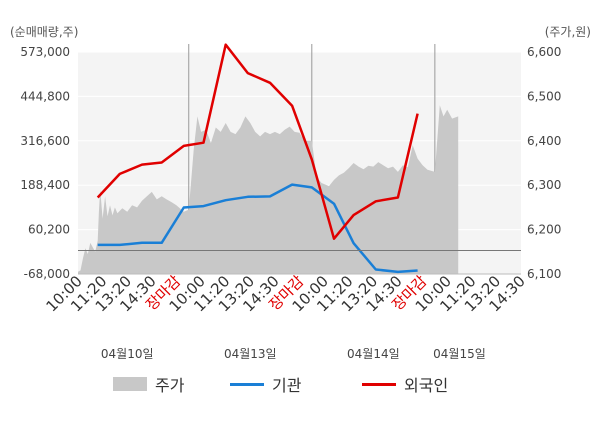  Describe the element at coordinates (544, 185) in the screenshot. I see `right-axis-tick-3: 6,300` at that location.